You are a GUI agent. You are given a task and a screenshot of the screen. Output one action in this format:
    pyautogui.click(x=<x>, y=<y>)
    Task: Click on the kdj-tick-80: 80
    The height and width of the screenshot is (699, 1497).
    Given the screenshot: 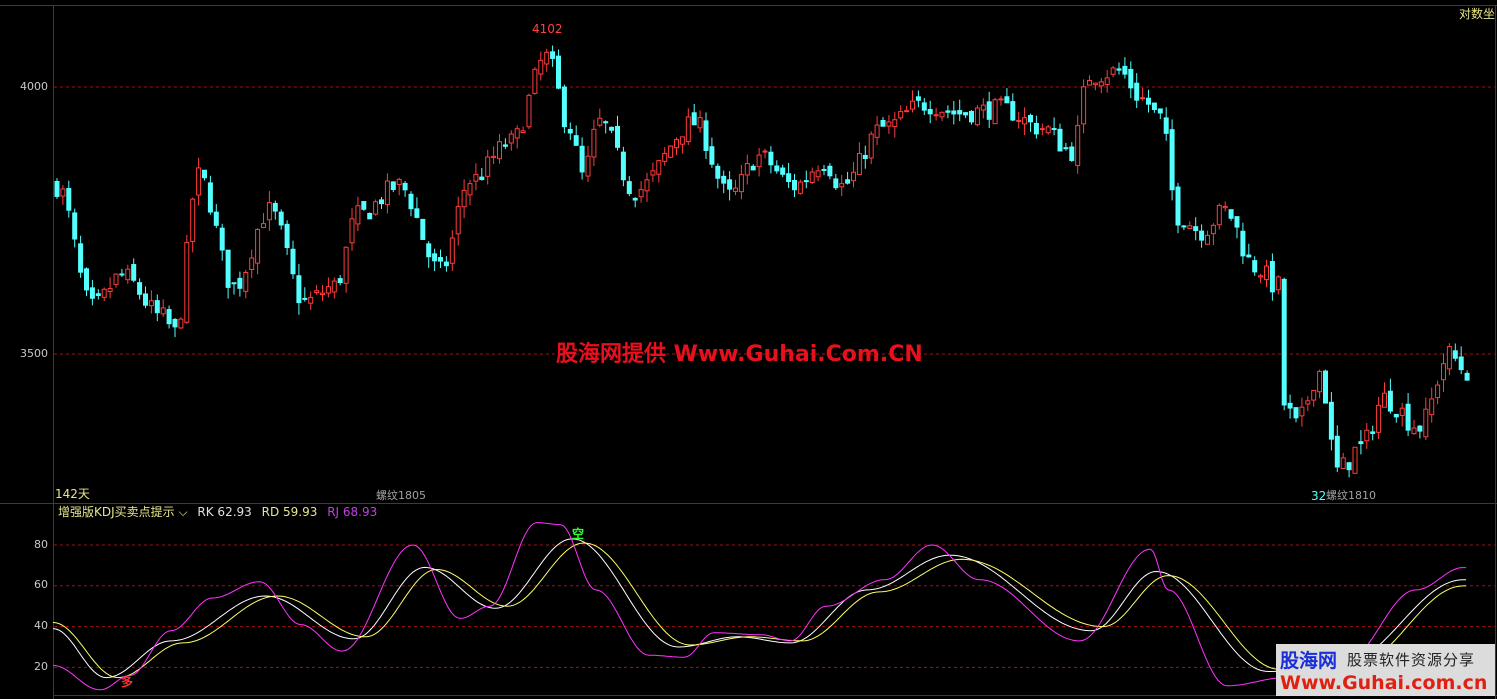 What is the action you would take?
    pyautogui.click(x=41, y=544)
    